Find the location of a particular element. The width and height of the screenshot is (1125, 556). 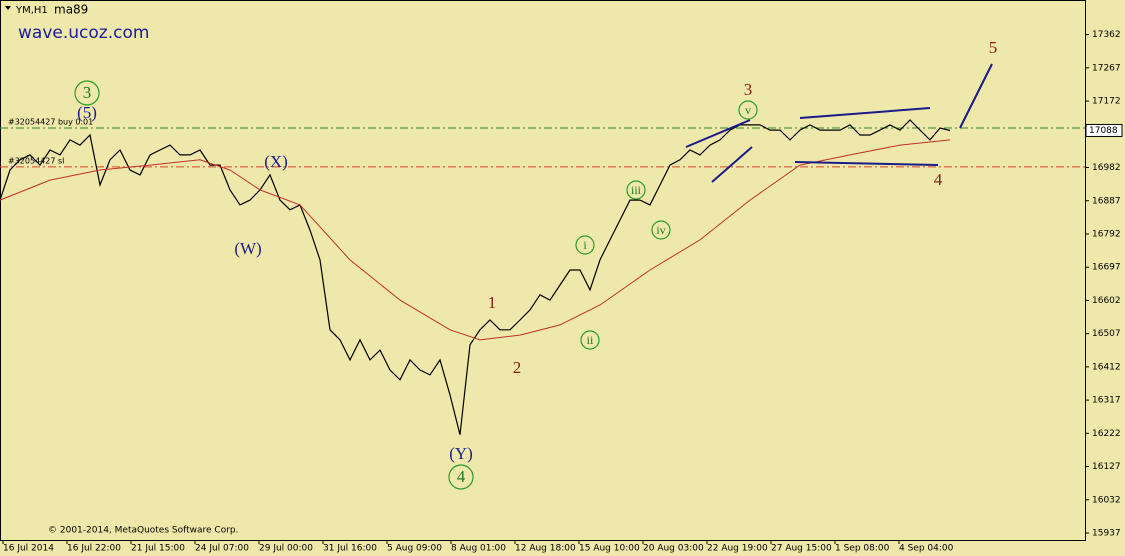

wave-label: v is located at coordinates (748, 110).